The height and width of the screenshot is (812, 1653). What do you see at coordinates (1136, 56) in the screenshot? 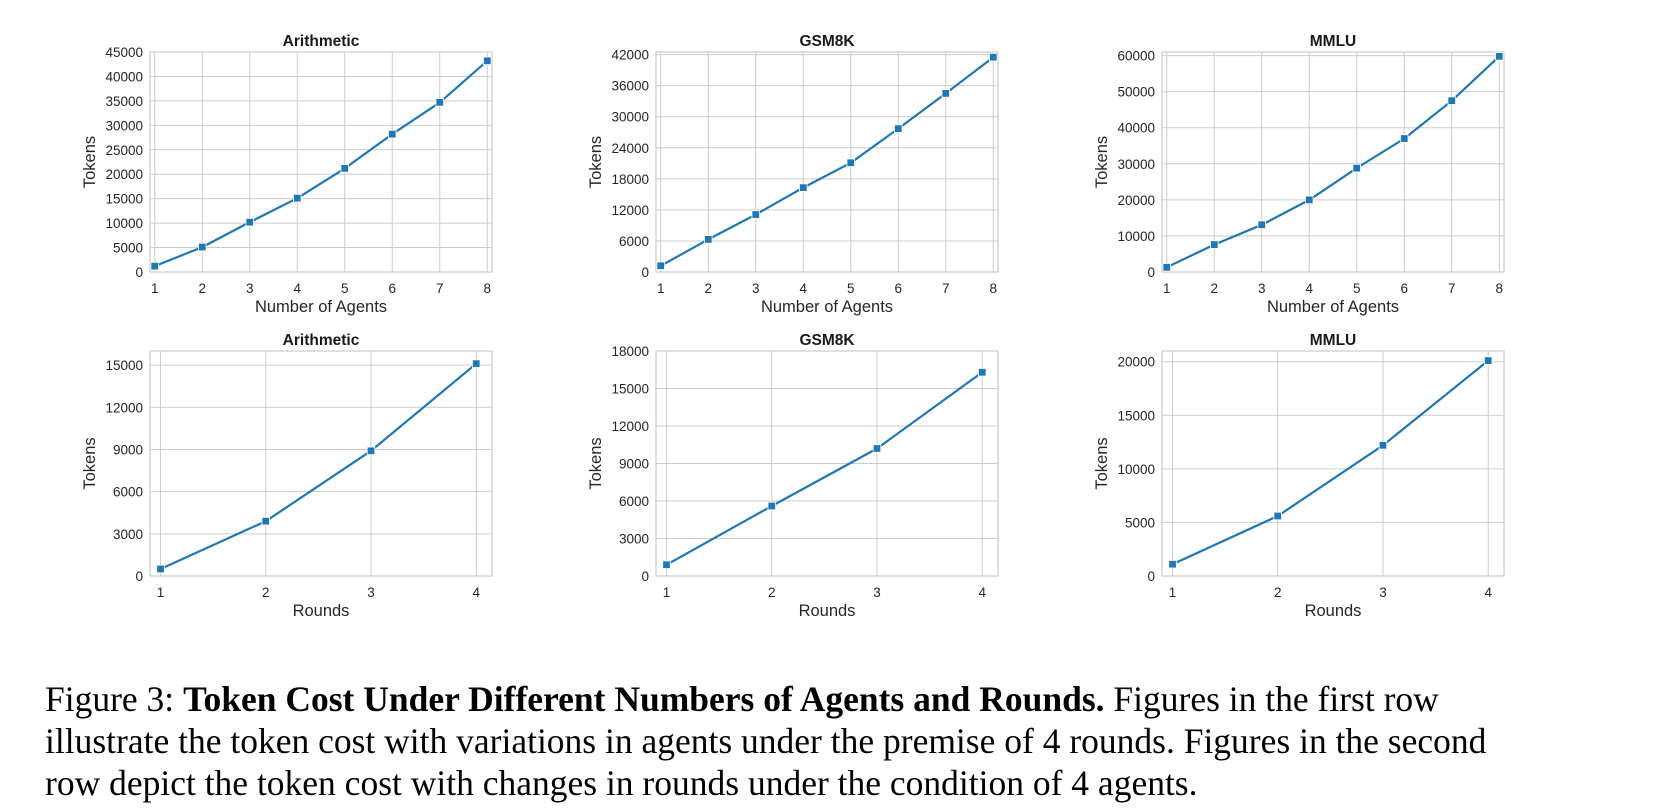
I see `y-tick-label: 60000` at bounding box center [1136, 56].